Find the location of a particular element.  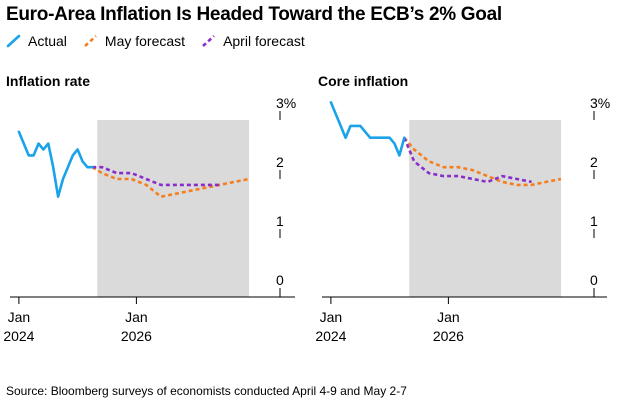

legend-item-may: May forecast is located at coordinates (134, 41).